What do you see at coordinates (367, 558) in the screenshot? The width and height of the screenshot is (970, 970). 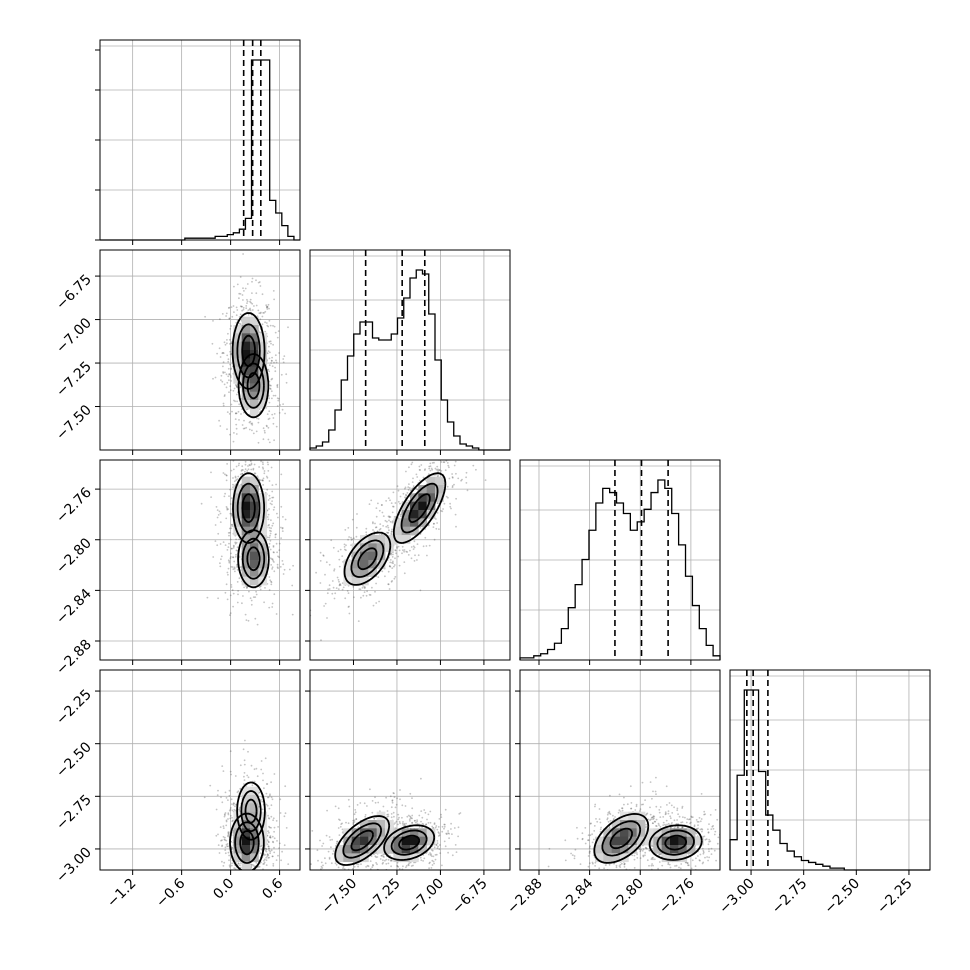 I see `contour-line` at bounding box center [367, 558].